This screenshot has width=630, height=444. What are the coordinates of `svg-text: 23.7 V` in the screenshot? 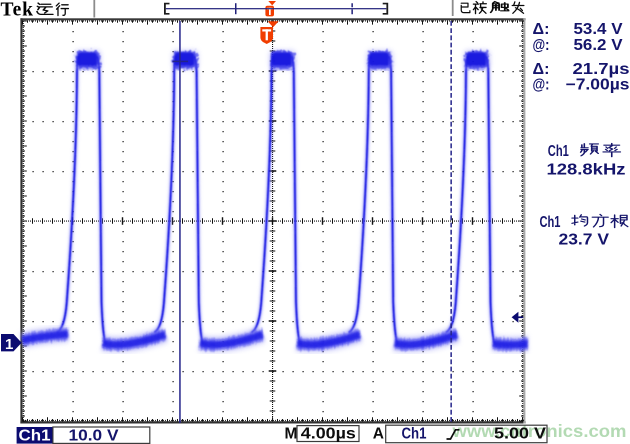 It's located at (584, 240).